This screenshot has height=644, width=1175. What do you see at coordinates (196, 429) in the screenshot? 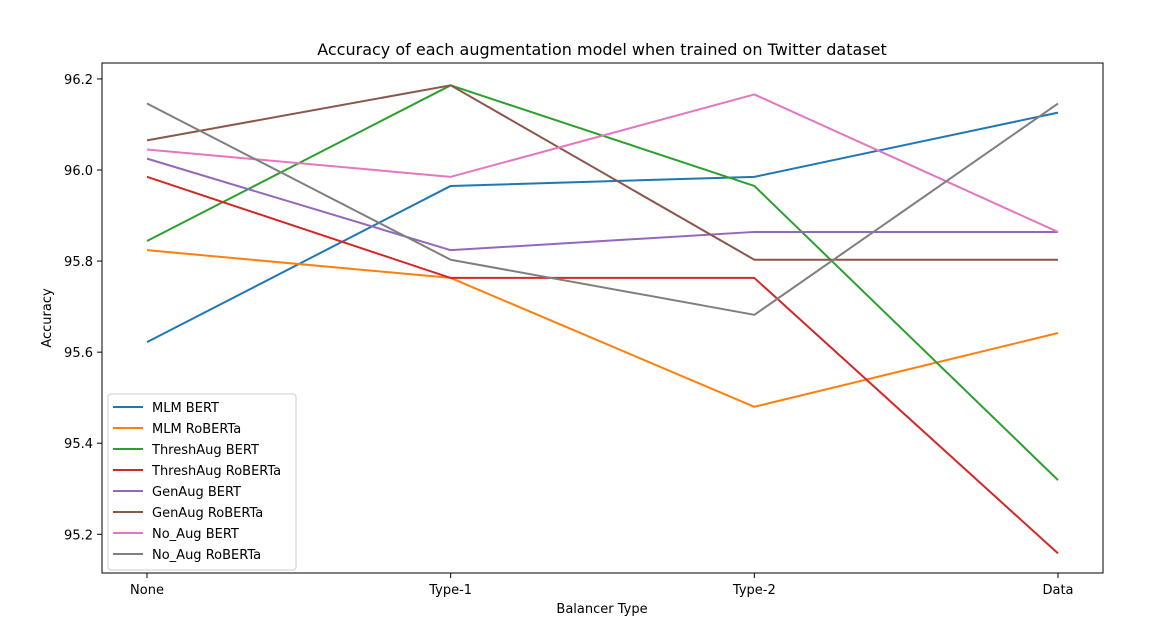
I see `legend-label: MLM RoBERTa` at bounding box center [196, 429].